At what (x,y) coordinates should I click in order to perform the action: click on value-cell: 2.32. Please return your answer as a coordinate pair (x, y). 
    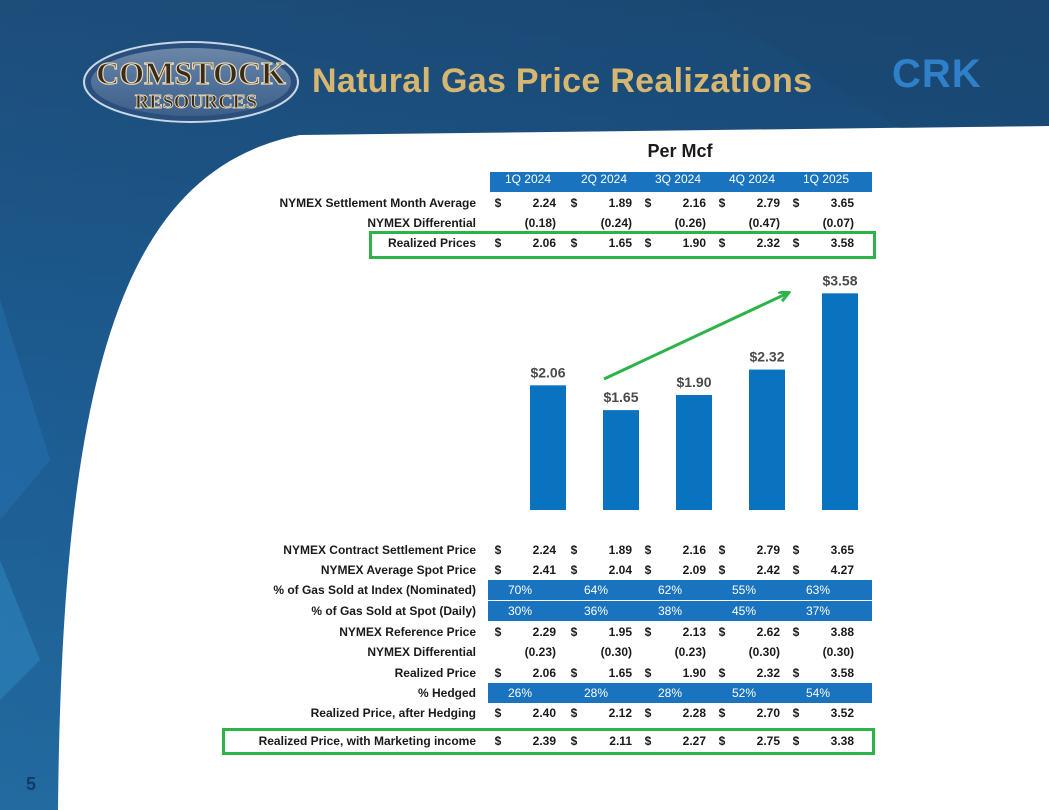
    Looking at the image, I should click on (768, 243).